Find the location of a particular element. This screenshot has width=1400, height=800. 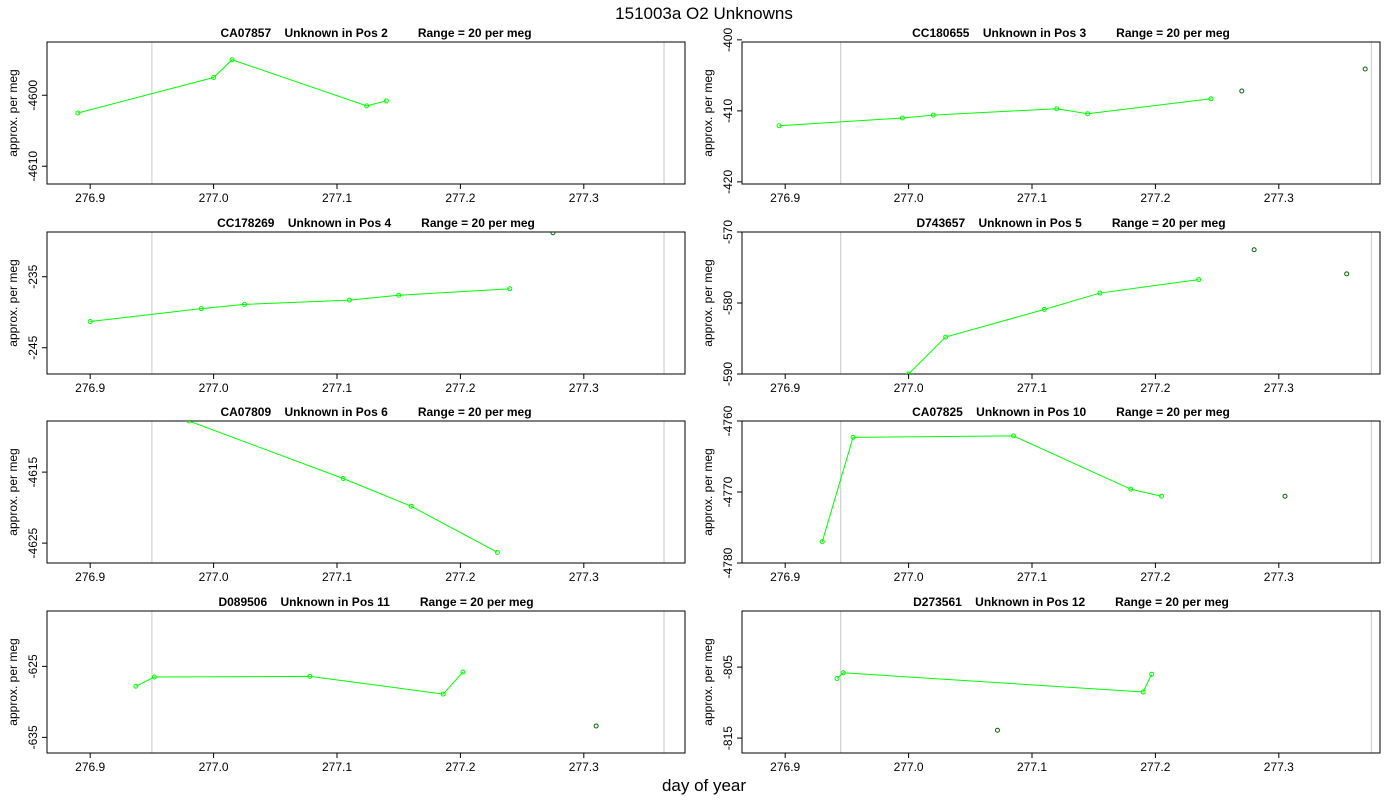

y-tick-label: -4610 is located at coordinates (33, 166).